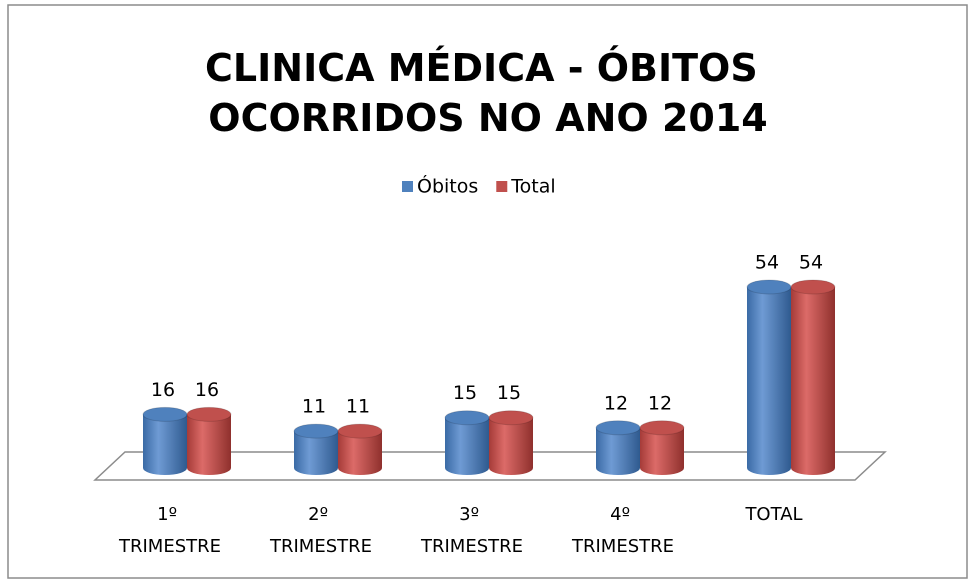 The height and width of the screenshot is (579, 968). I want to click on legend-label: Óbitos, so click(447, 186).